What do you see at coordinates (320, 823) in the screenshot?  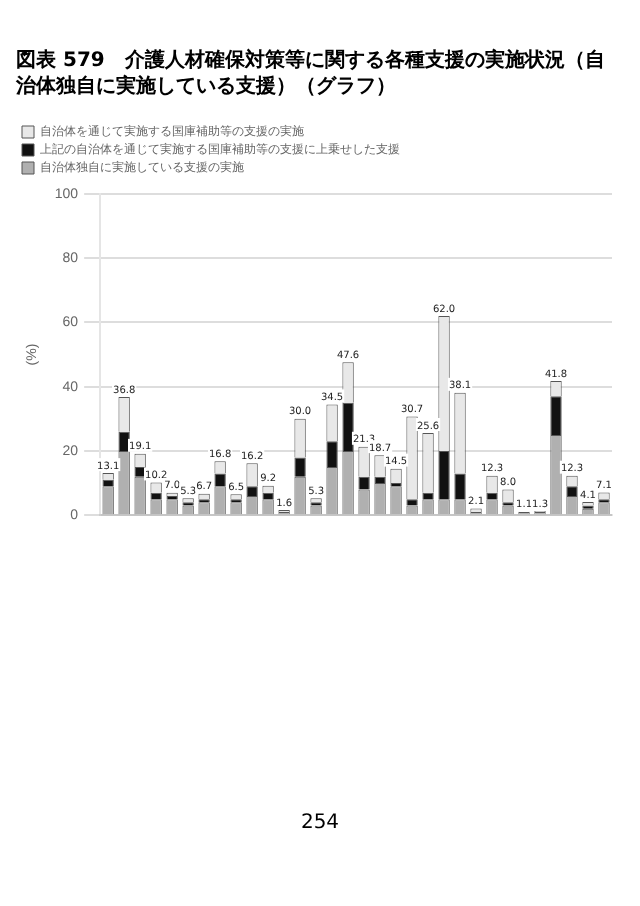 I see `text: 254` at bounding box center [320, 823].